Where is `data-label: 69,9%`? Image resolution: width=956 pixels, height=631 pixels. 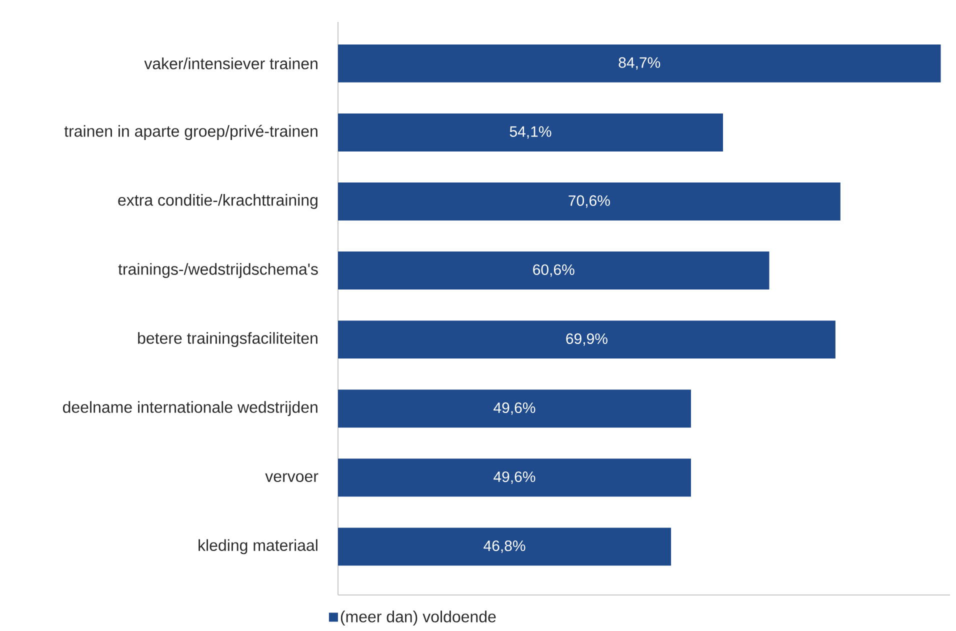 data-label: 69,9% is located at coordinates (587, 339).